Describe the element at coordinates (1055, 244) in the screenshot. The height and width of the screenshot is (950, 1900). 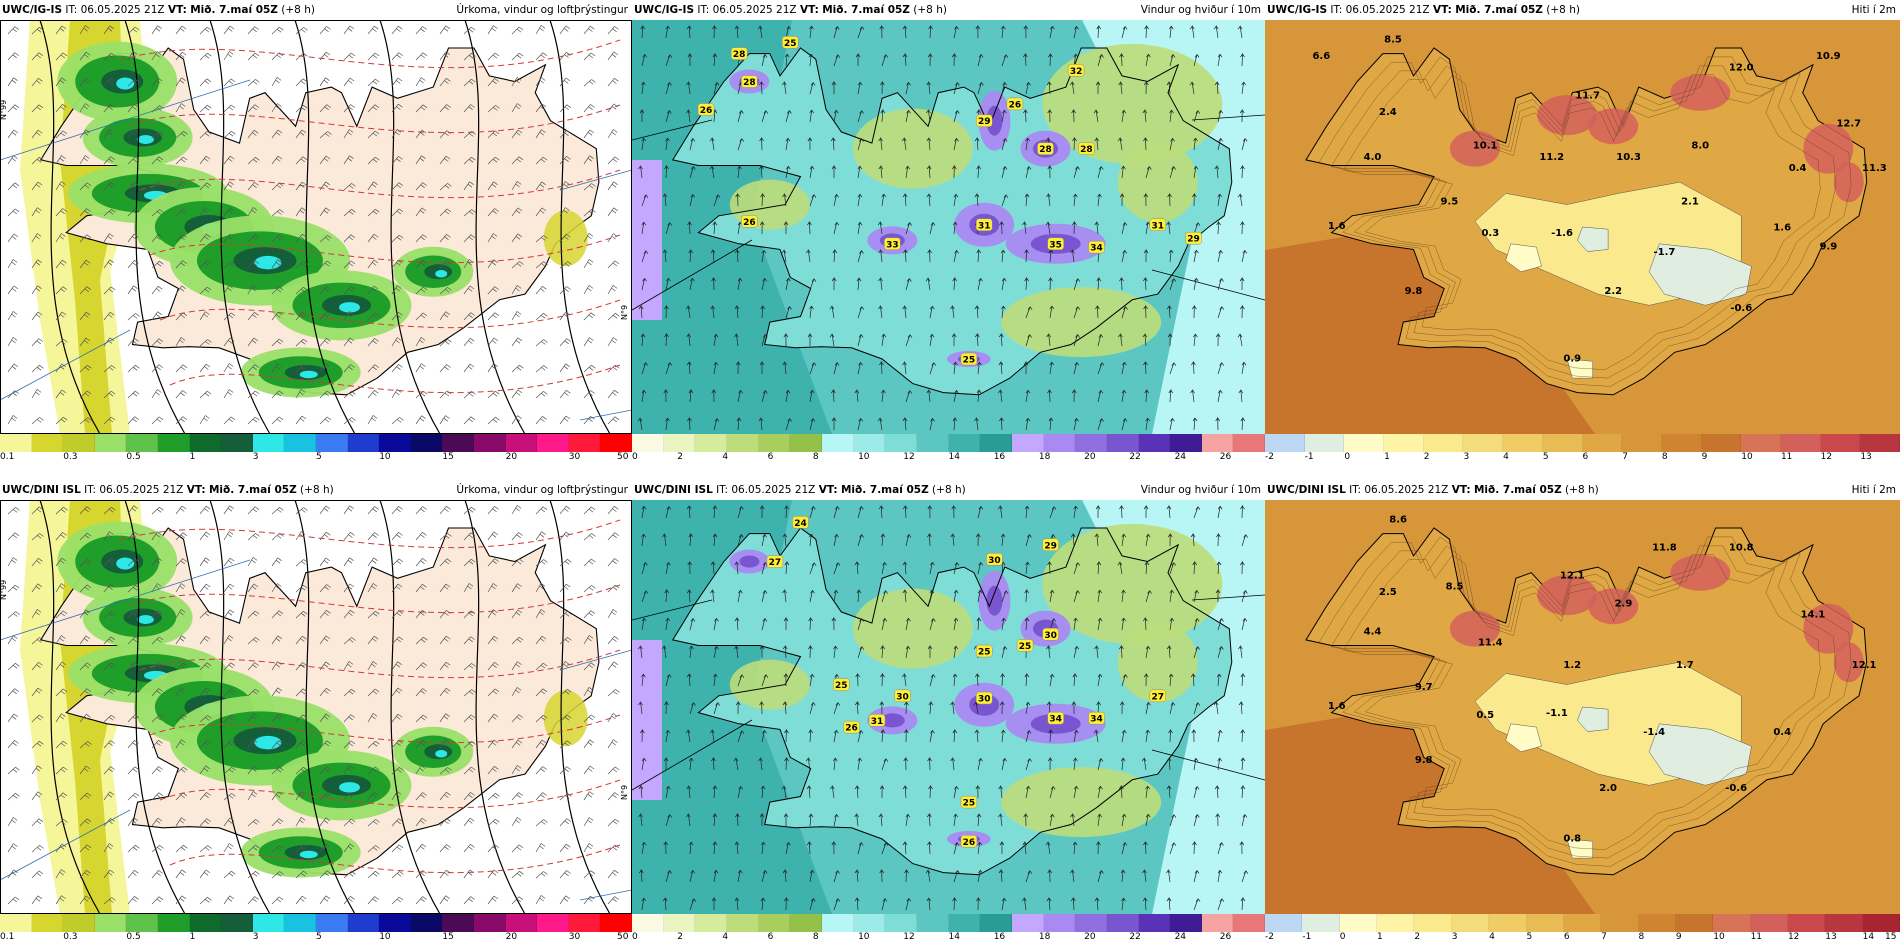
I see `gust-label-bg` at that location.